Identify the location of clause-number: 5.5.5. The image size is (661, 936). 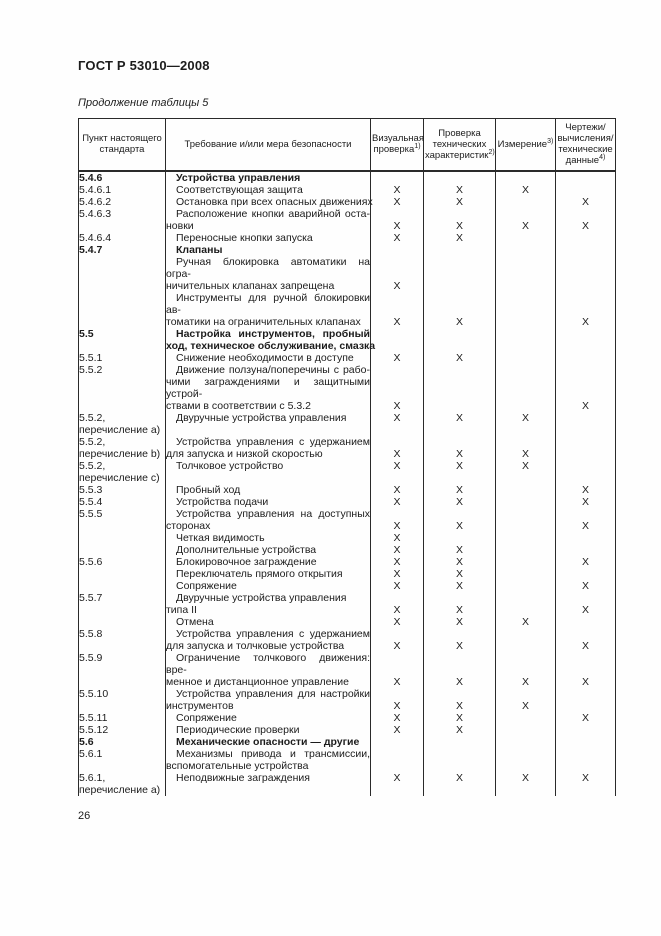
(122, 513).